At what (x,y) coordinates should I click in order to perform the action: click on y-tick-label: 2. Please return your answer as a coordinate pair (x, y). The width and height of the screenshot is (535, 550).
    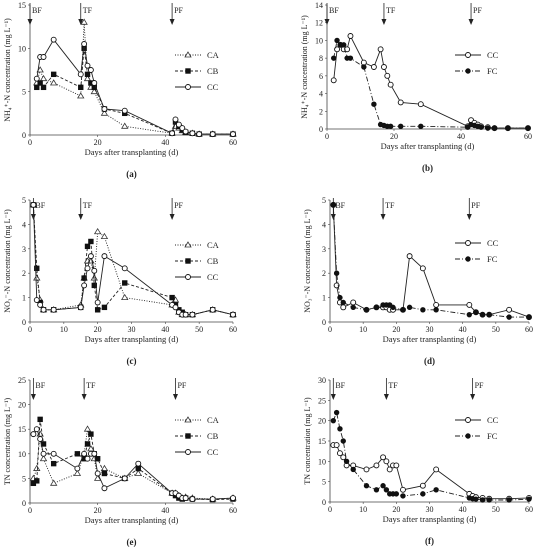
    Looking at the image, I should click on (321, 111).